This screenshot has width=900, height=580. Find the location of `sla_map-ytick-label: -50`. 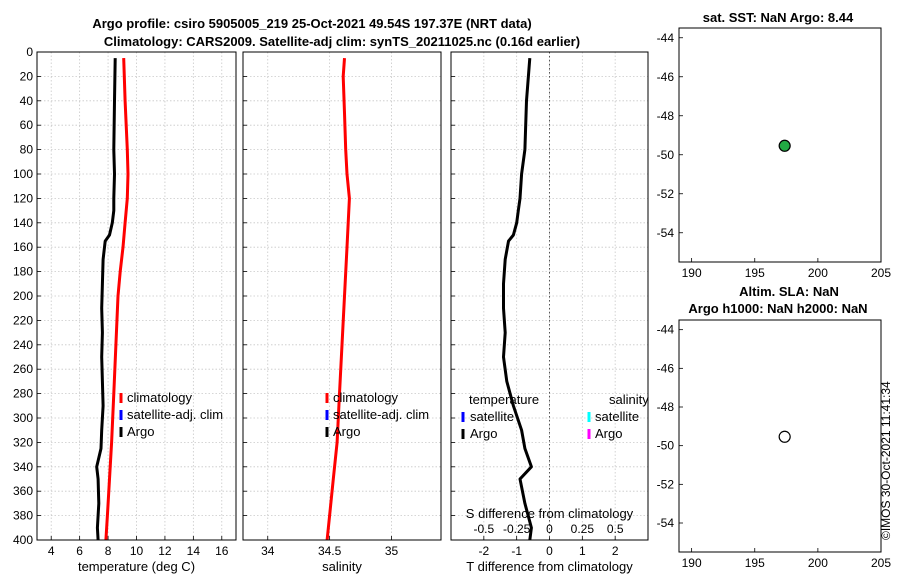

sla_map-ytick-label: -50 is located at coordinates (666, 446).